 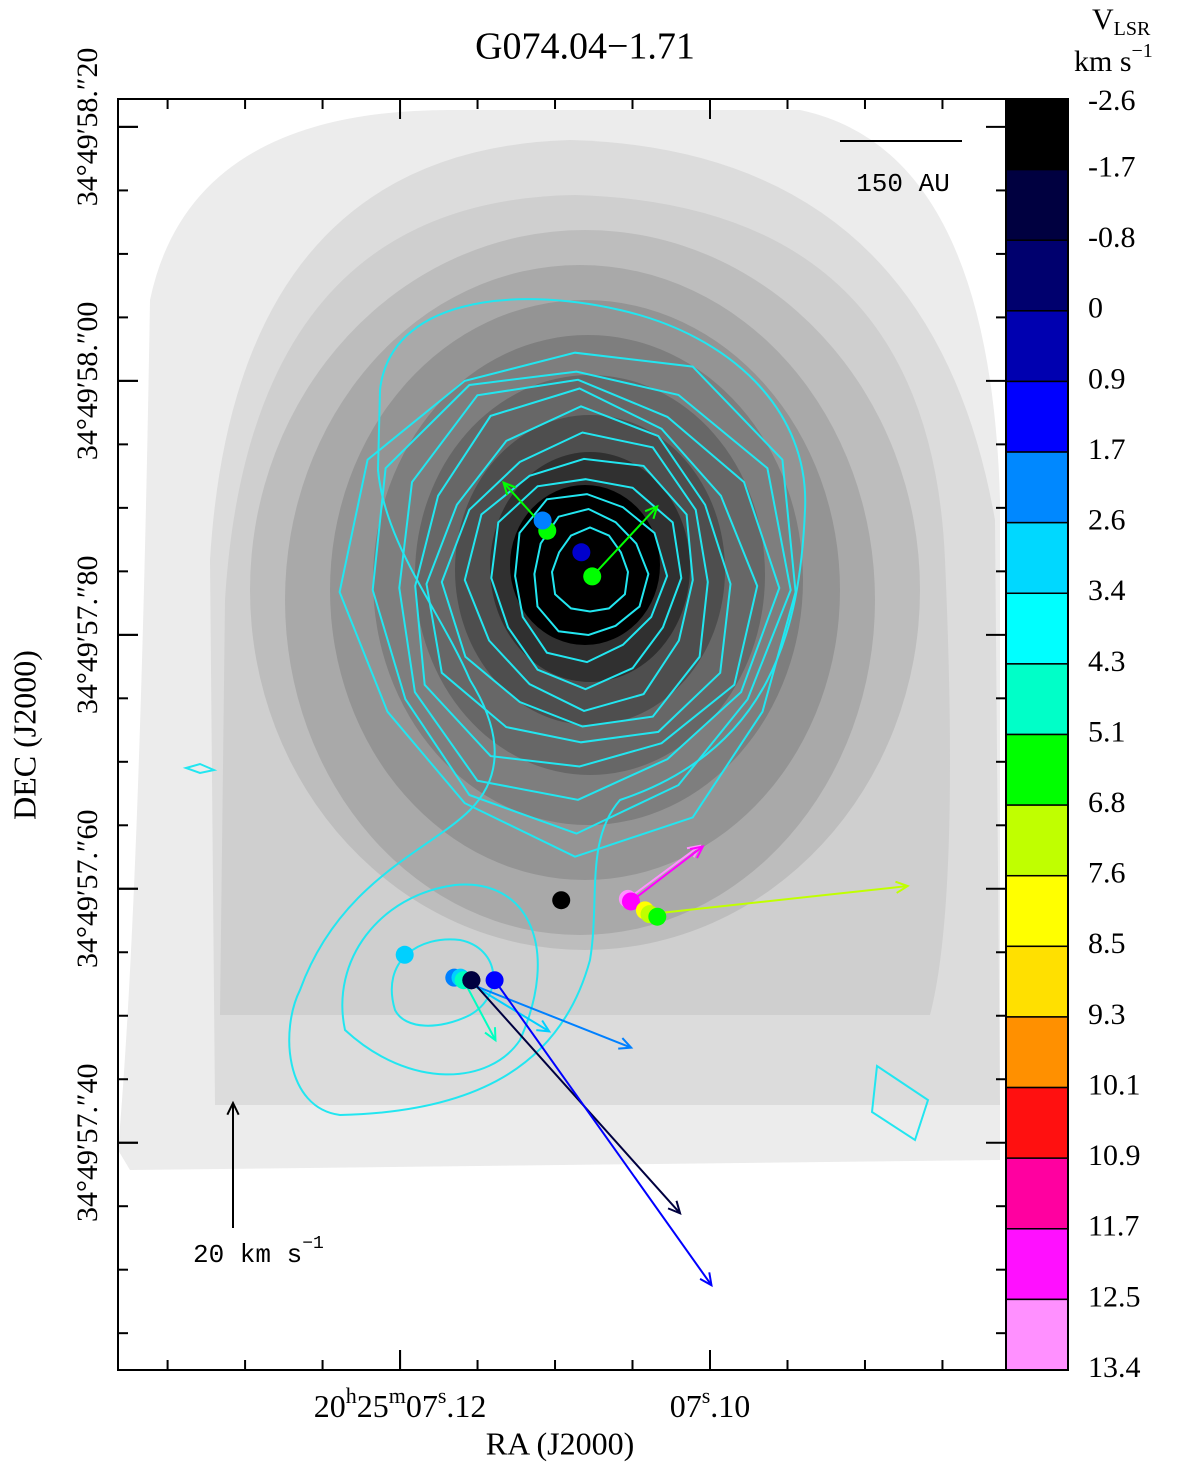 What do you see at coordinates (1095, 308) in the screenshot?
I see `colorbar-label: 0` at bounding box center [1095, 308].